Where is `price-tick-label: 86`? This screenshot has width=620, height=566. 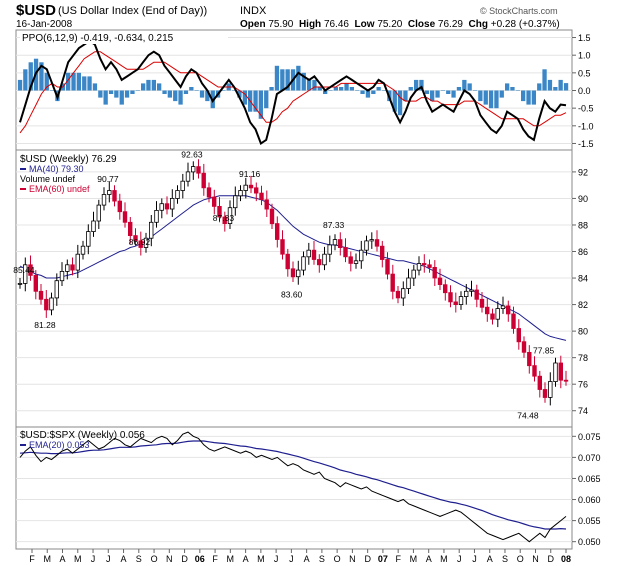
price-tick-label: 86 is located at coordinates (583, 252).